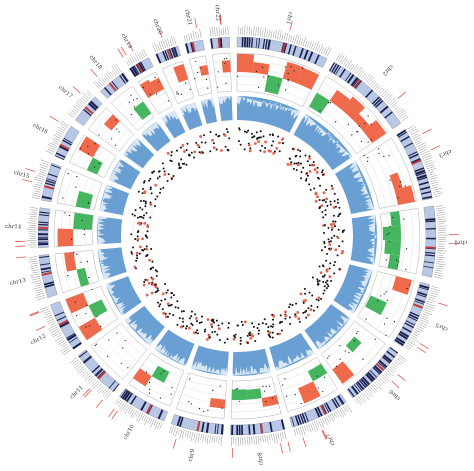 The image size is (474, 471). I want to click on chromosome-label-chr3: chr3, so click(445, 153).